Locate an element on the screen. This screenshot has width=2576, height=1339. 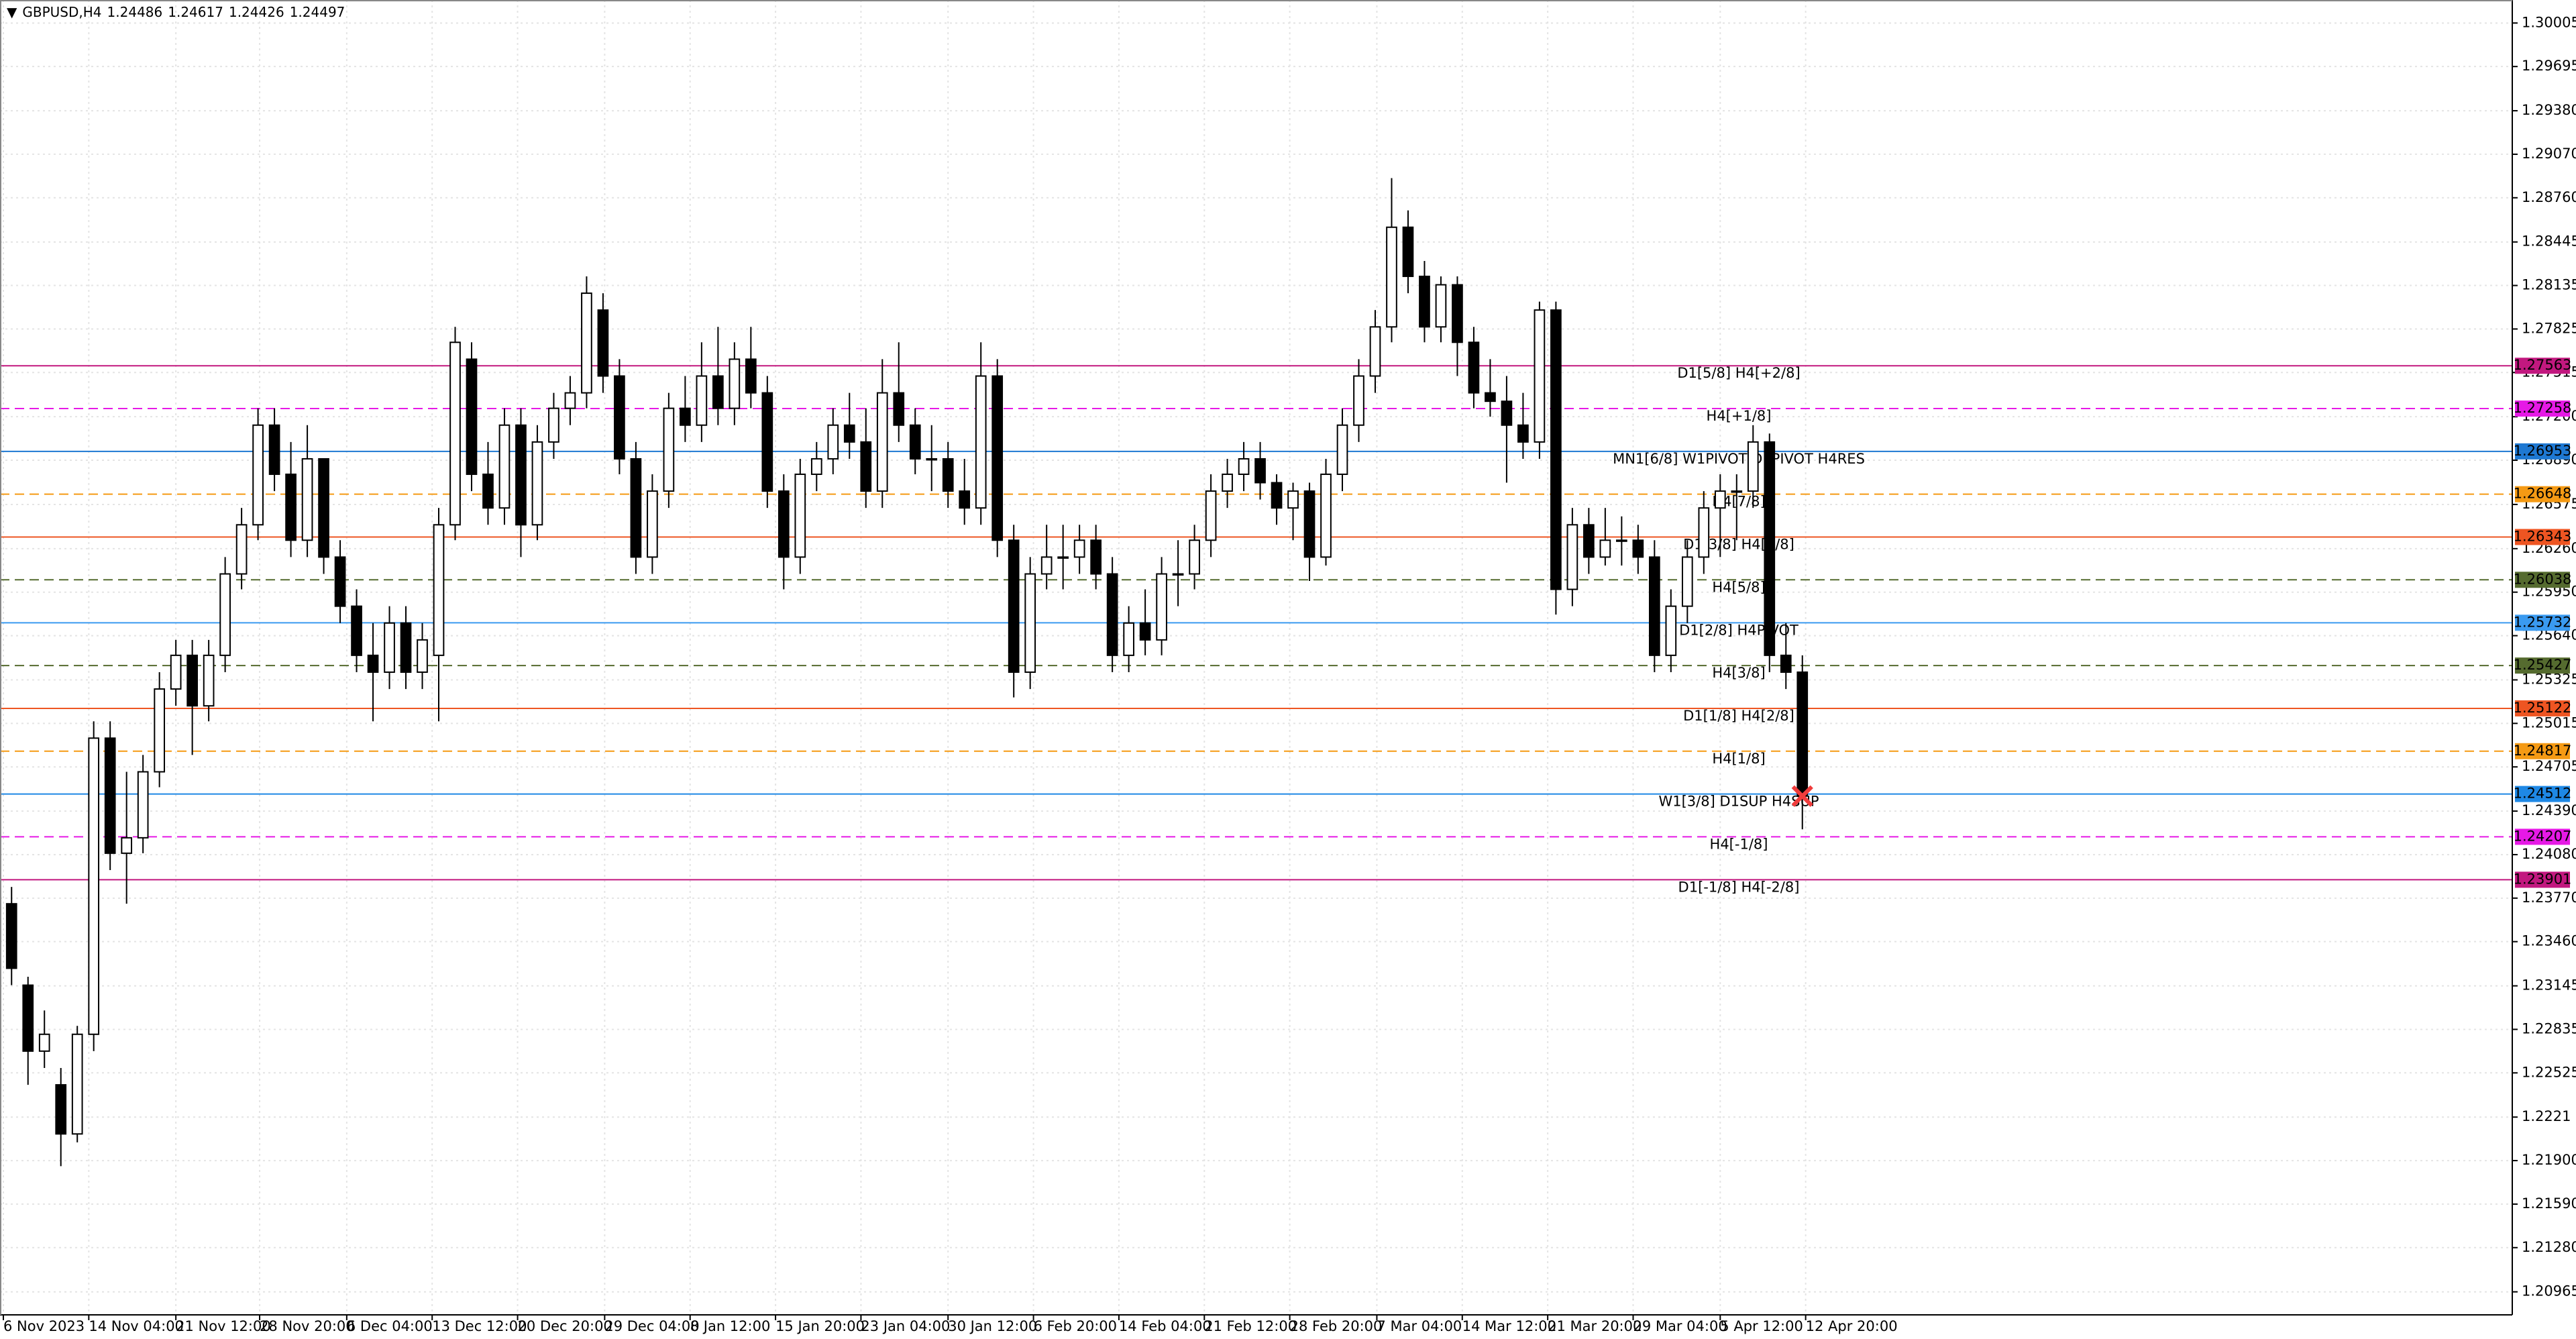
price-tag-label: 1.27563 is located at coordinates (2543, 365).